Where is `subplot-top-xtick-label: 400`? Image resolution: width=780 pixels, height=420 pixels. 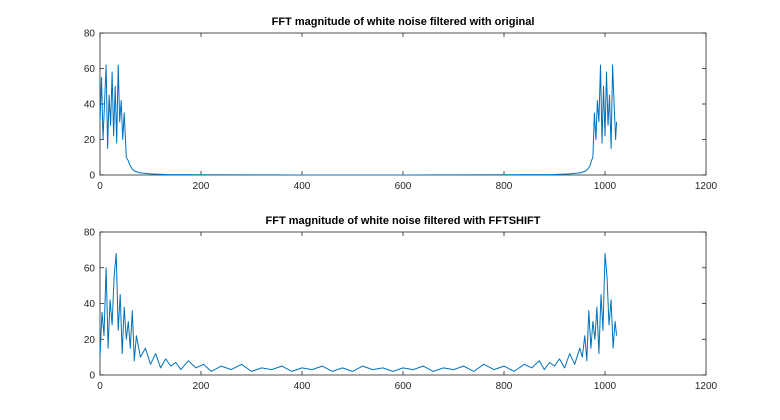
subplot-top-xtick-label: 400 is located at coordinates (302, 186).